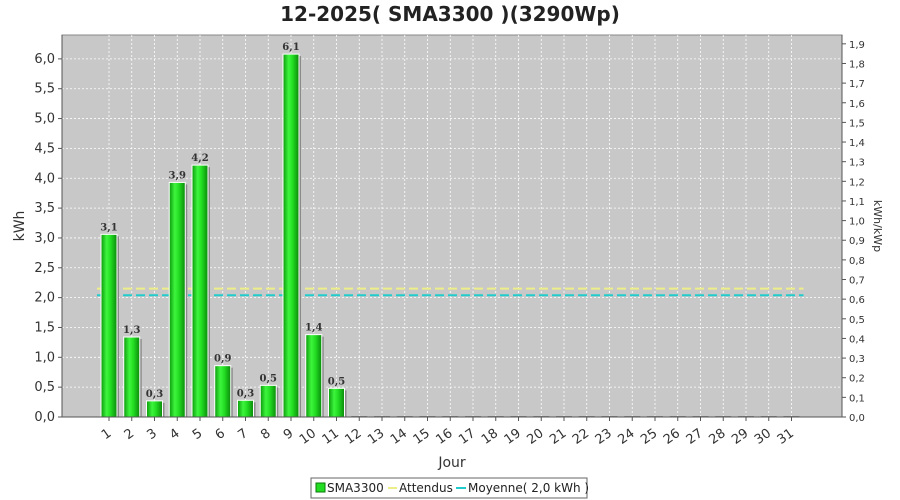 The height and width of the screenshot is (500, 900). What do you see at coordinates (857, 398) in the screenshot?
I see `y-right-tick-label: 0,1` at bounding box center [857, 398].